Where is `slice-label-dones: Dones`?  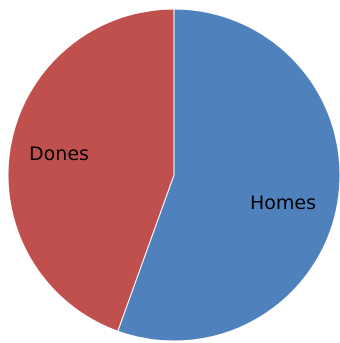 slice-label-dones: Dones is located at coordinates (59, 154).